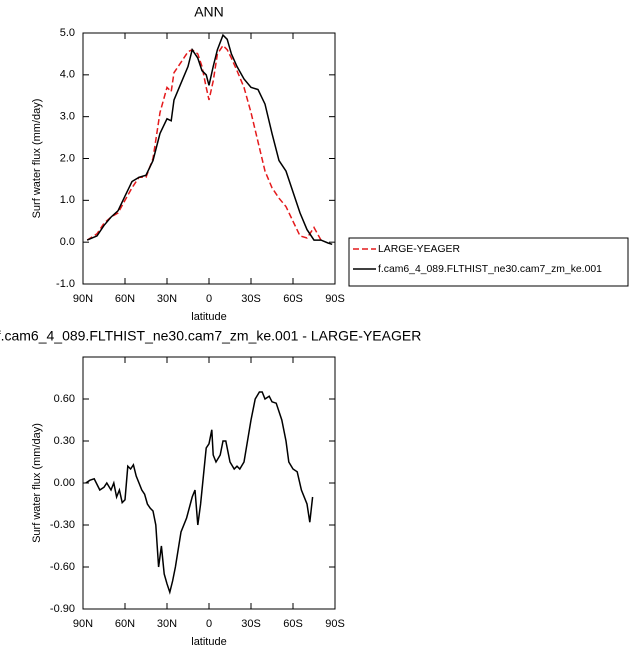 The width and height of the screenshot is (634, 655). I want to click on y-tick-label: -0.60, so click(62, 567).